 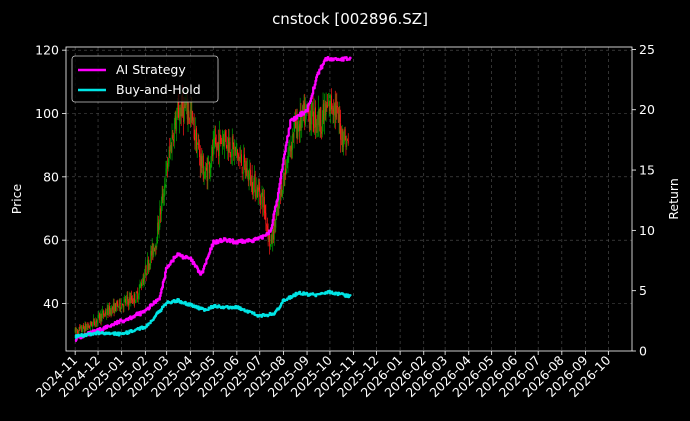 What do you see at coordinates (51, 303) in the screenshot?
I see `left-tick-label: 40` at bounding box center [51, 303].